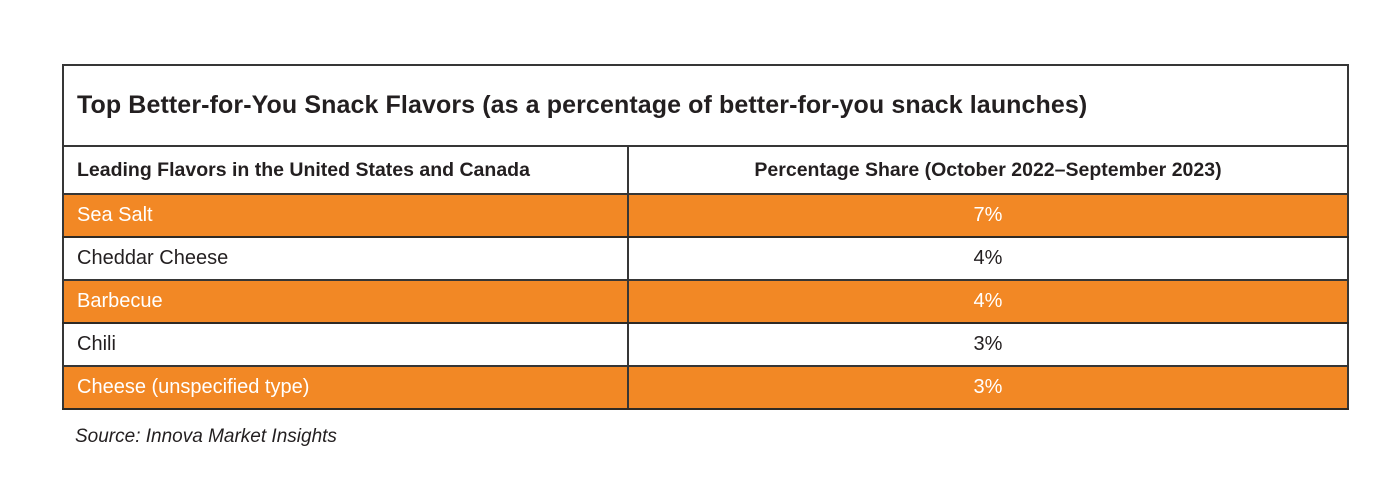 The height and width of the screenshot is (498, 1400). I want to click on table-row-sea-salt: Sea Salt 7%, so click(705, 215).